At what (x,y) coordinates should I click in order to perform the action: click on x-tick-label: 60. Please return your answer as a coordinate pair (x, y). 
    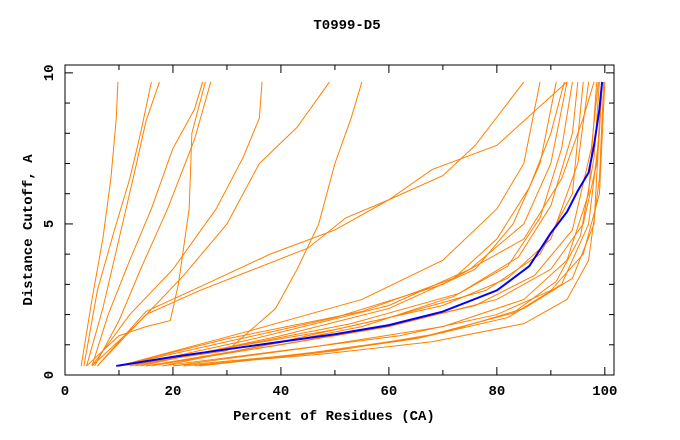
    Looking at the image, I should click on (388, 392).